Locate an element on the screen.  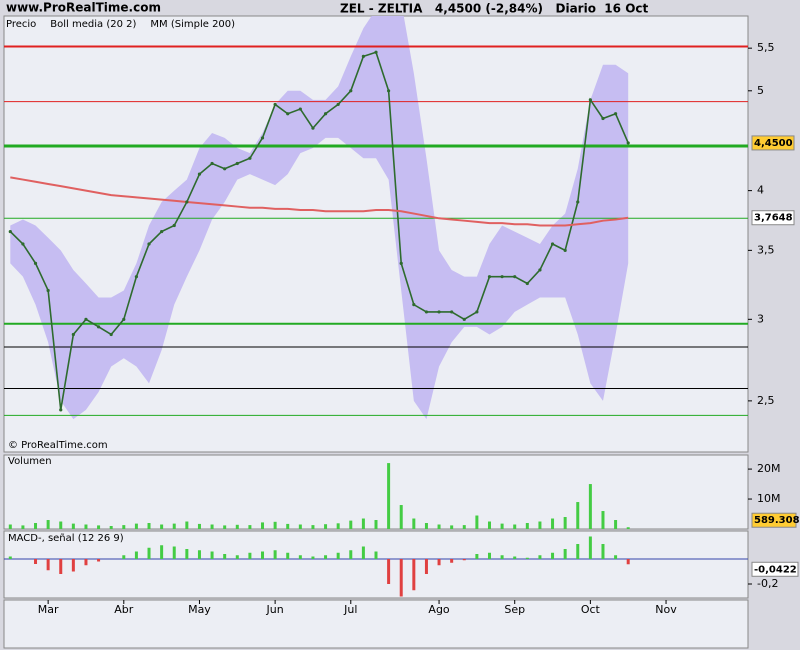
y-tick-label: -0,2 is located at coordinates (767, 583).